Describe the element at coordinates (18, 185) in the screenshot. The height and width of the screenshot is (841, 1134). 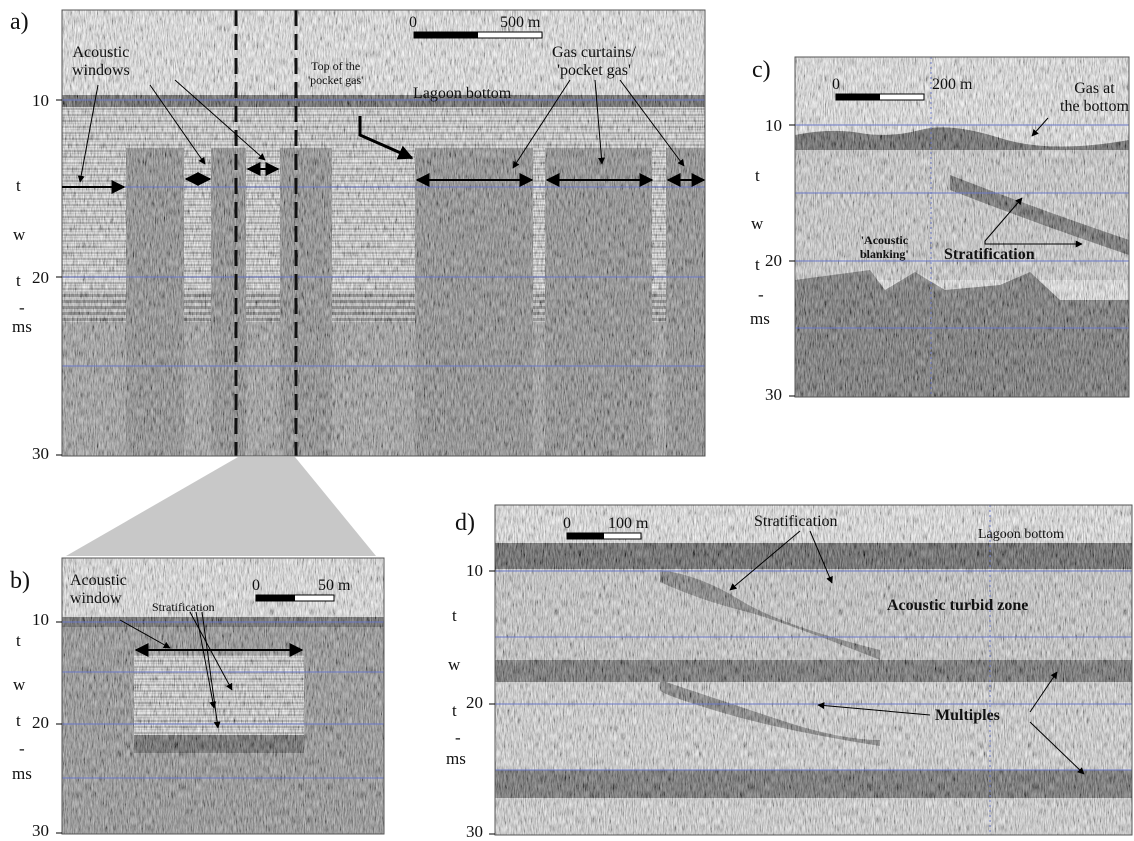
I see `panel-a-axis-t1: t` at that location.